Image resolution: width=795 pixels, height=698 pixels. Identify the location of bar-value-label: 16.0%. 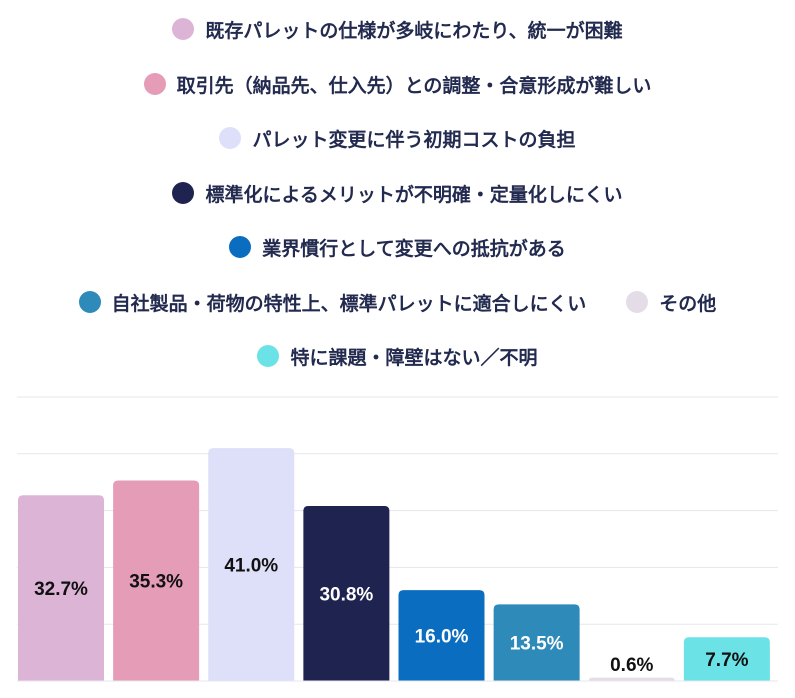
(442, 637).